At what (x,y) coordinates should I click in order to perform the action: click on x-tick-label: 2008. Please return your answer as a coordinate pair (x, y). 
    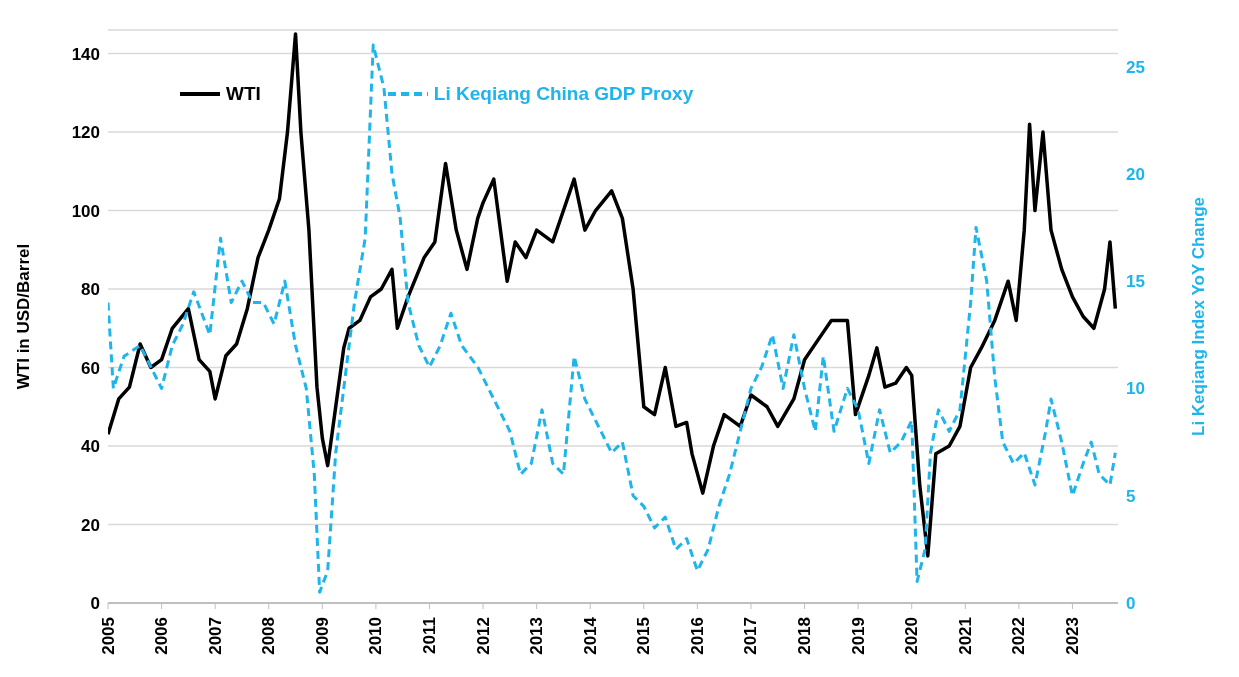
    Looking at the image, I should click on (269, 636).